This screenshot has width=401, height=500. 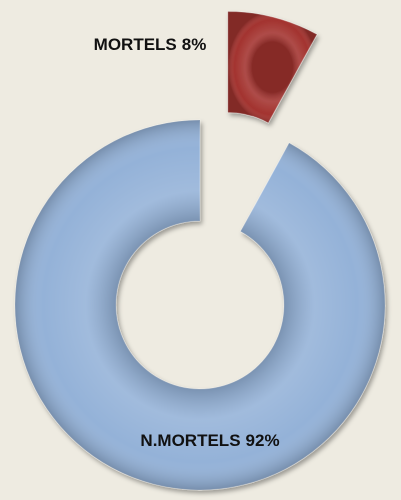 What do you see at coordinates (263, 440) in the screenshot?
I see `slice-value: 92%` at bounding box center [263, 440].